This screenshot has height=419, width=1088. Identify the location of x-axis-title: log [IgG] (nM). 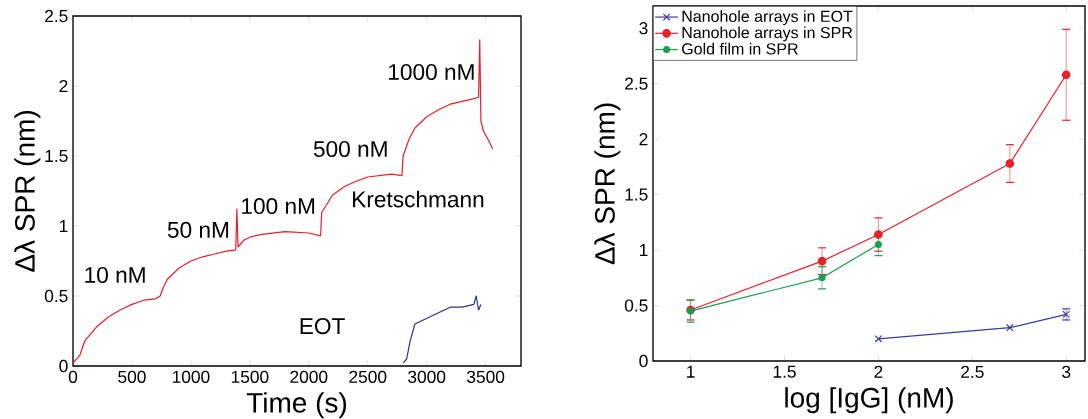
(869, 400).